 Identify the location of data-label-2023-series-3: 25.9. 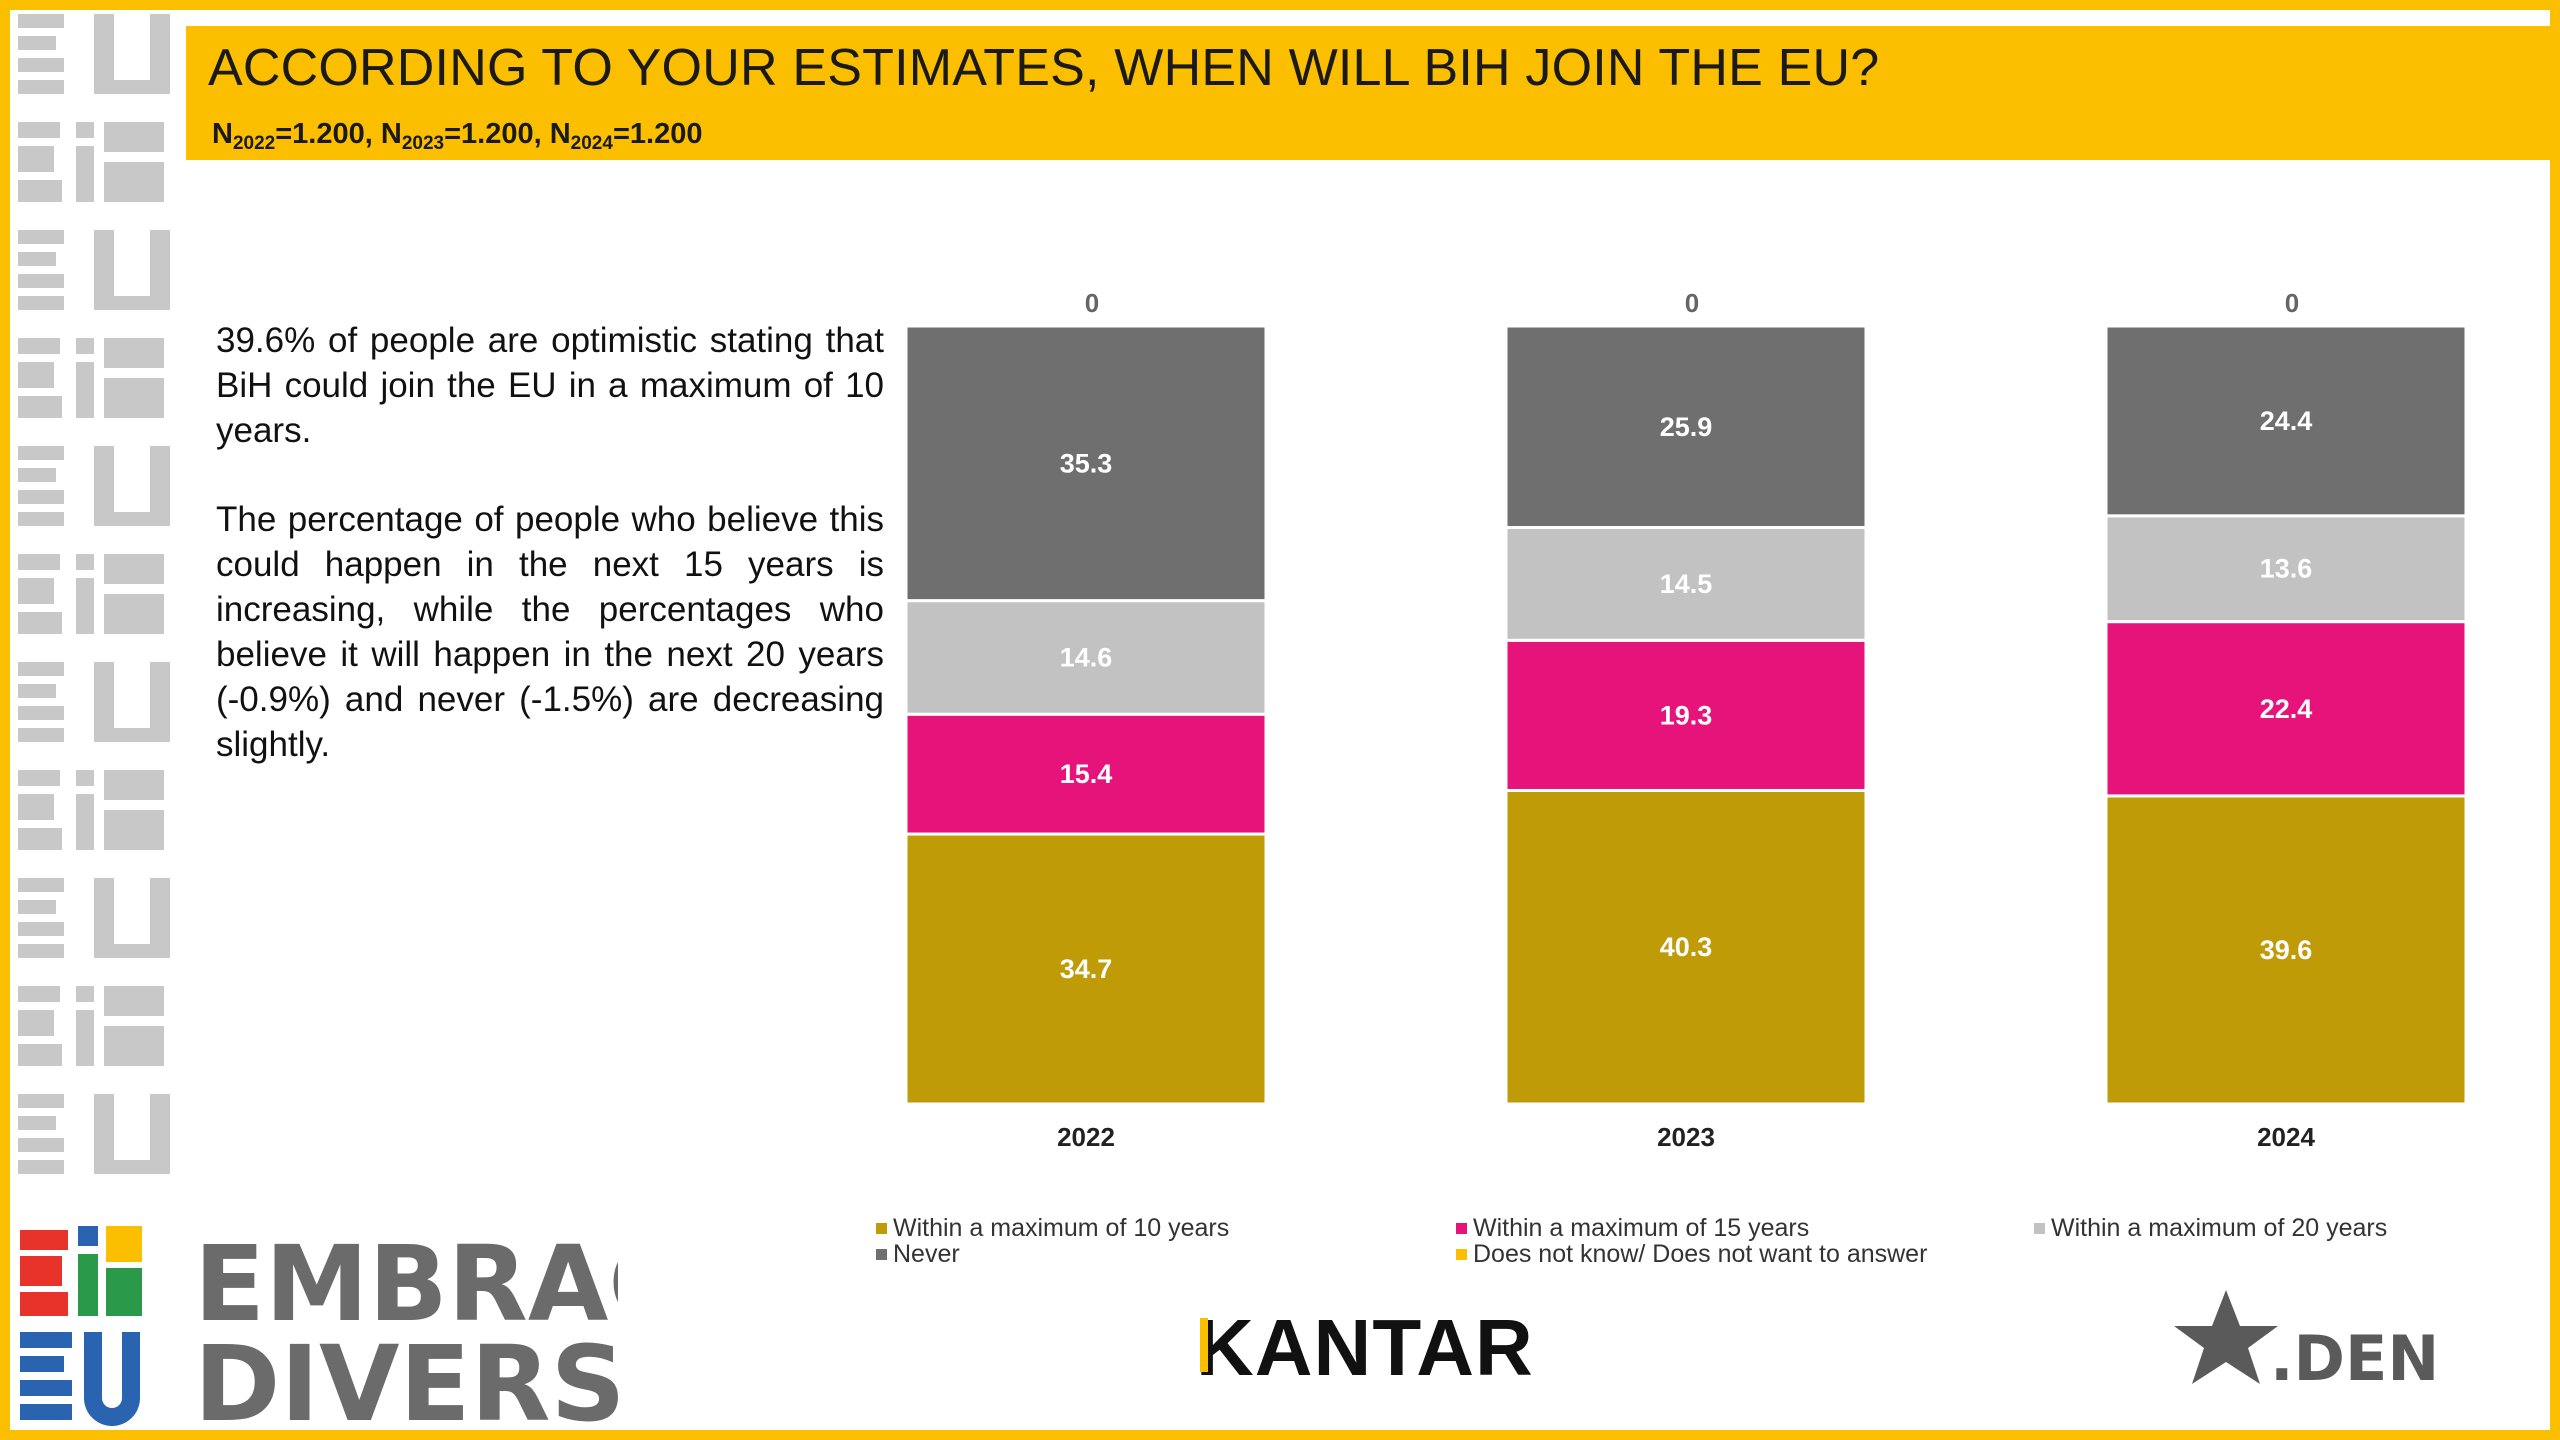
(1686, 427).